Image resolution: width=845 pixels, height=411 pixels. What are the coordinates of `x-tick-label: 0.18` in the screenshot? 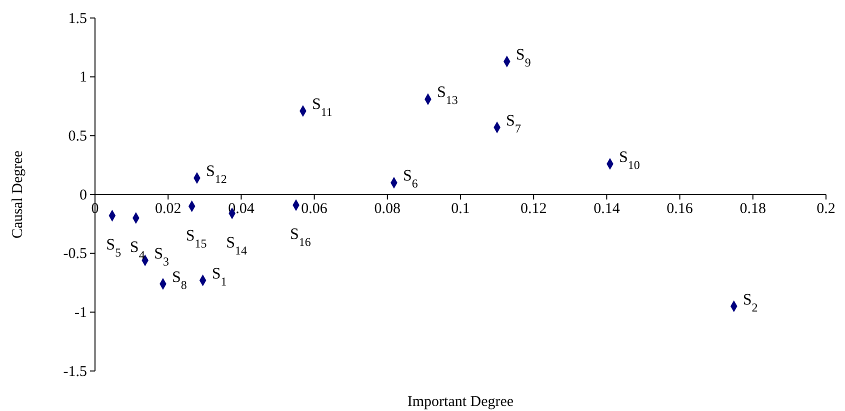 It's located at (753, 209).